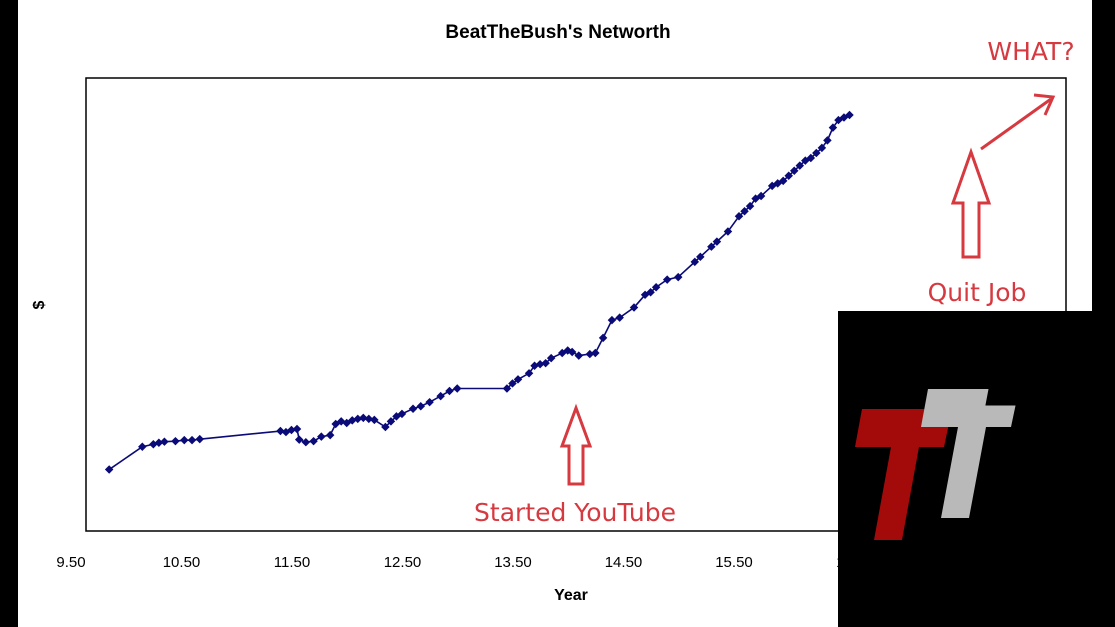 This screenshot has width=1115, height=627. Describe the element at coordinates (557, 32) in the screenshot. I see `chart-title: BeatTheBush's Networth` at that location.